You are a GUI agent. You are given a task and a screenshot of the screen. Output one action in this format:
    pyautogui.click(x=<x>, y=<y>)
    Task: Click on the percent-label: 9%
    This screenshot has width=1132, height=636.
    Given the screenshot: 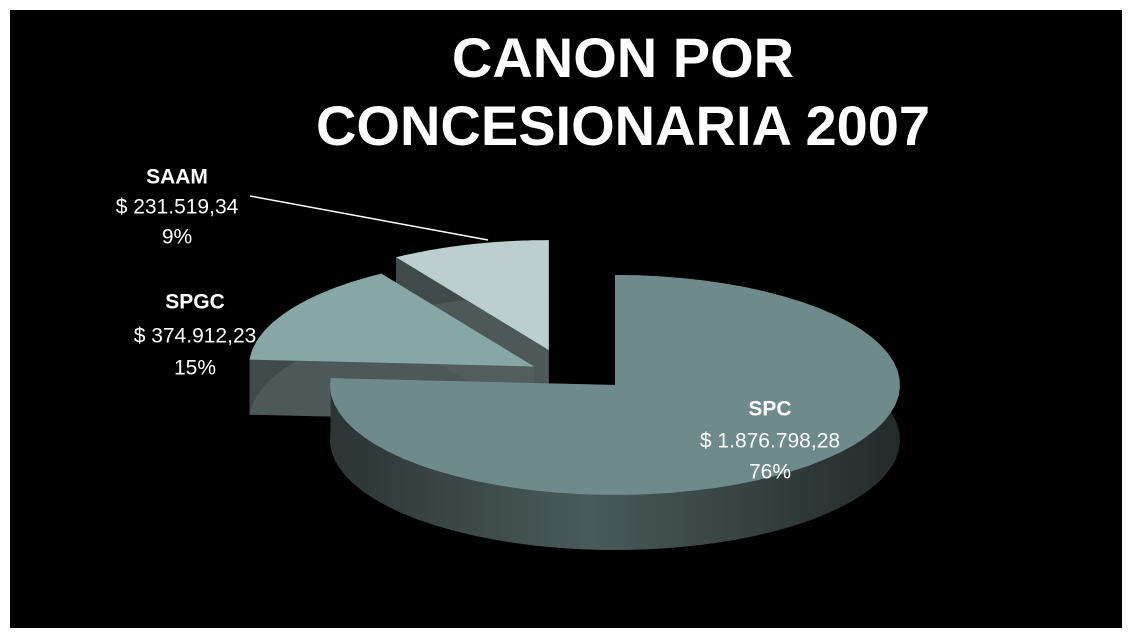 What is the action you would take?
    pyautogui.click(x=177, y=237)
    